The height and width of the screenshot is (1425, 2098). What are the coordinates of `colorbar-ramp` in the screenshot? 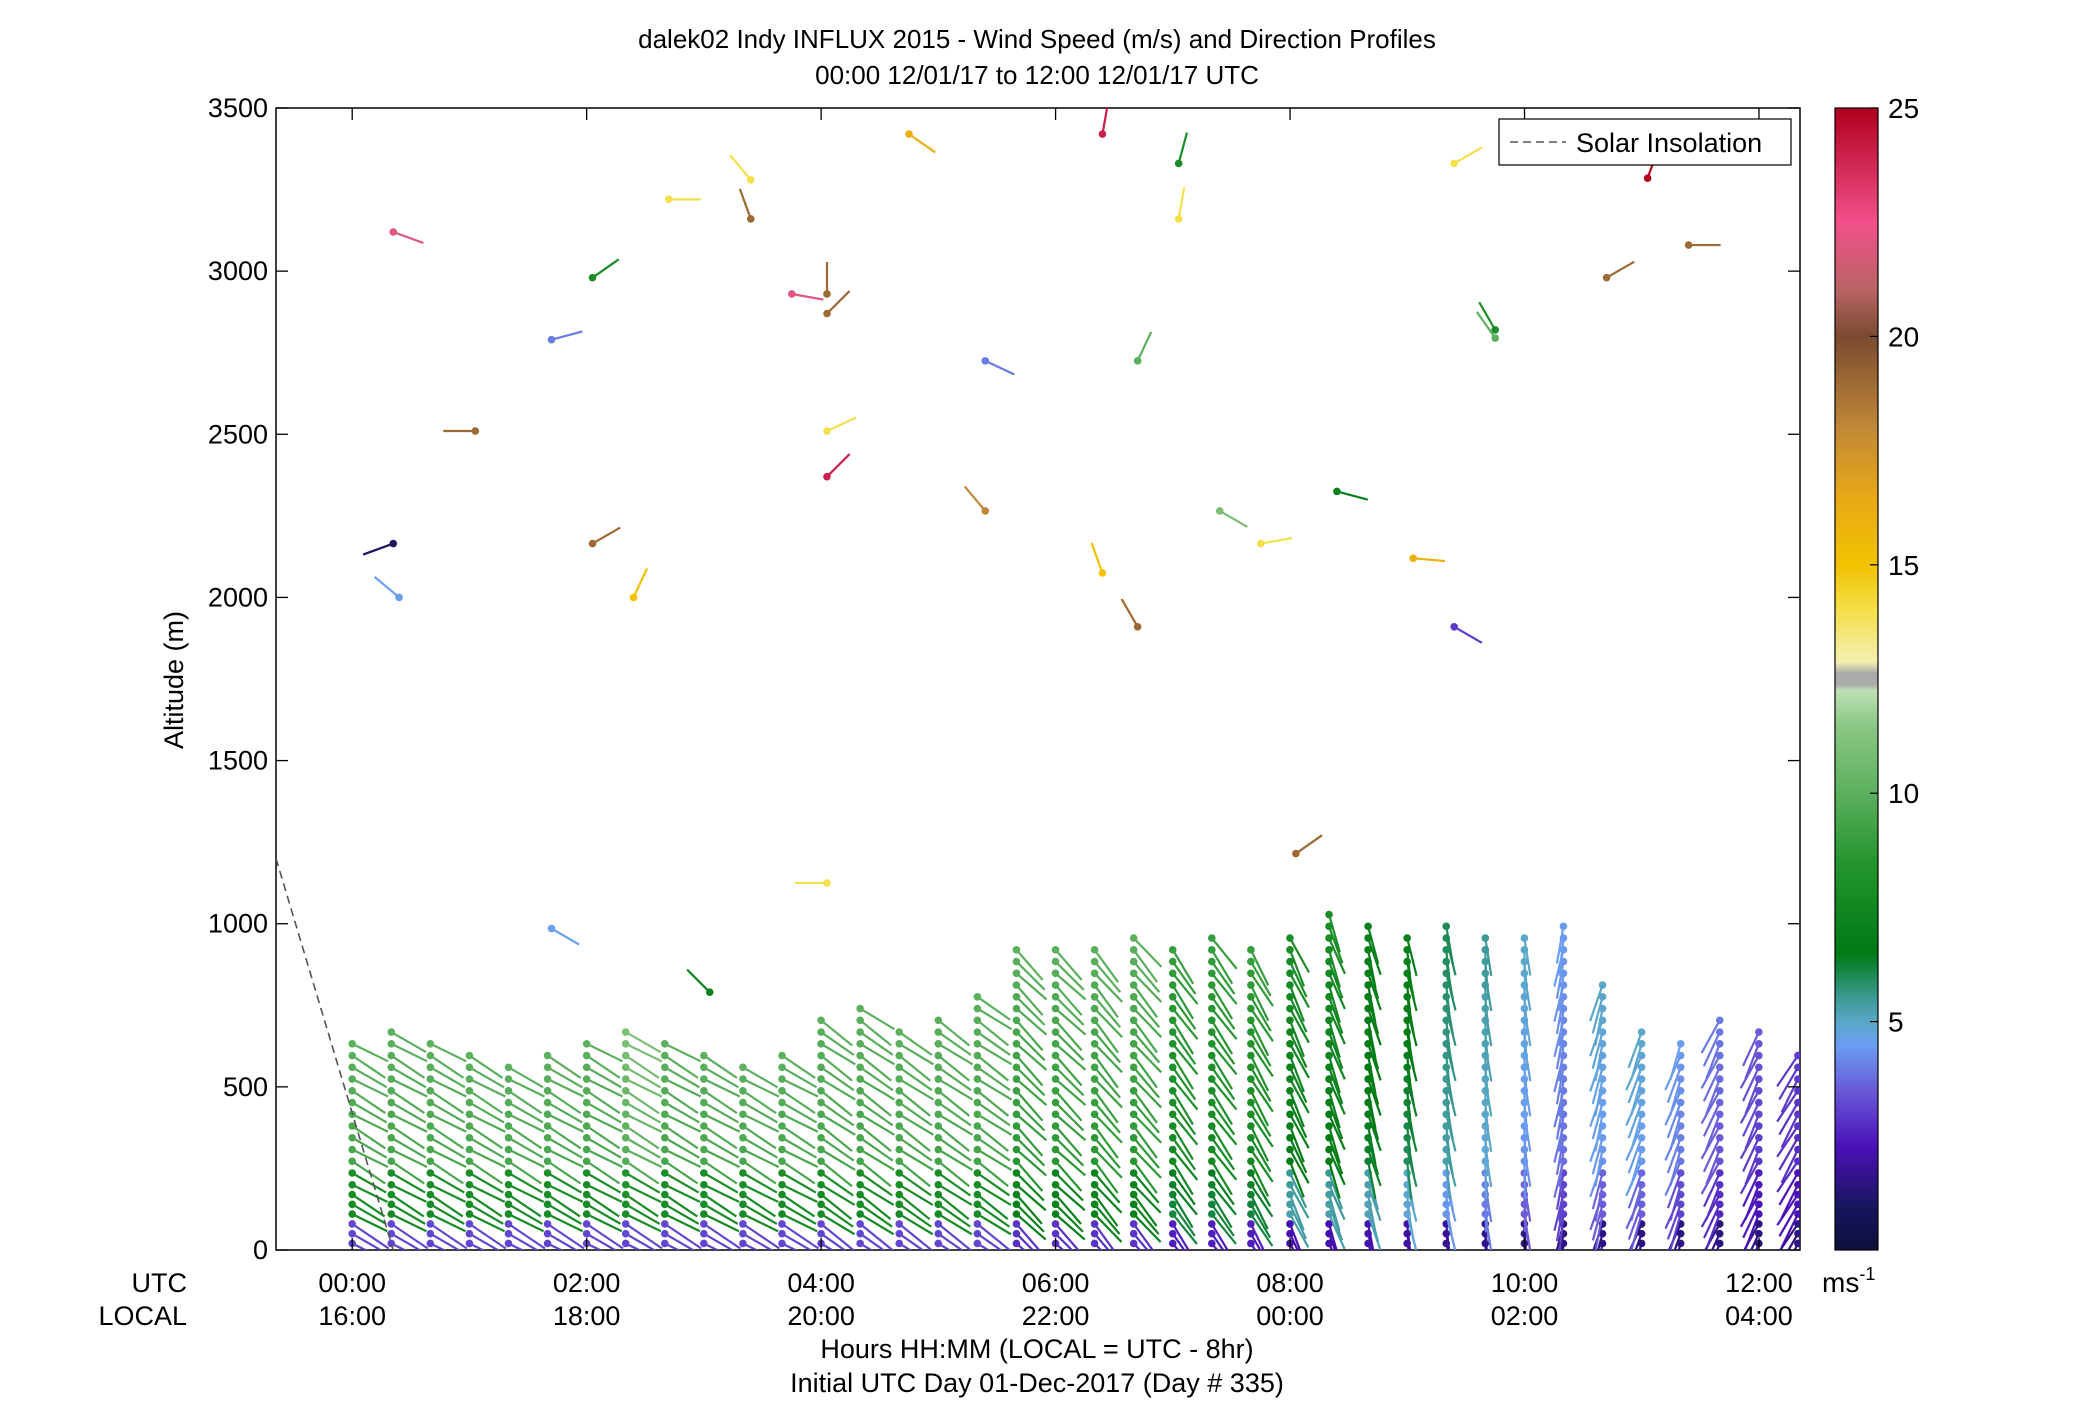 It's located at (1856, 679).